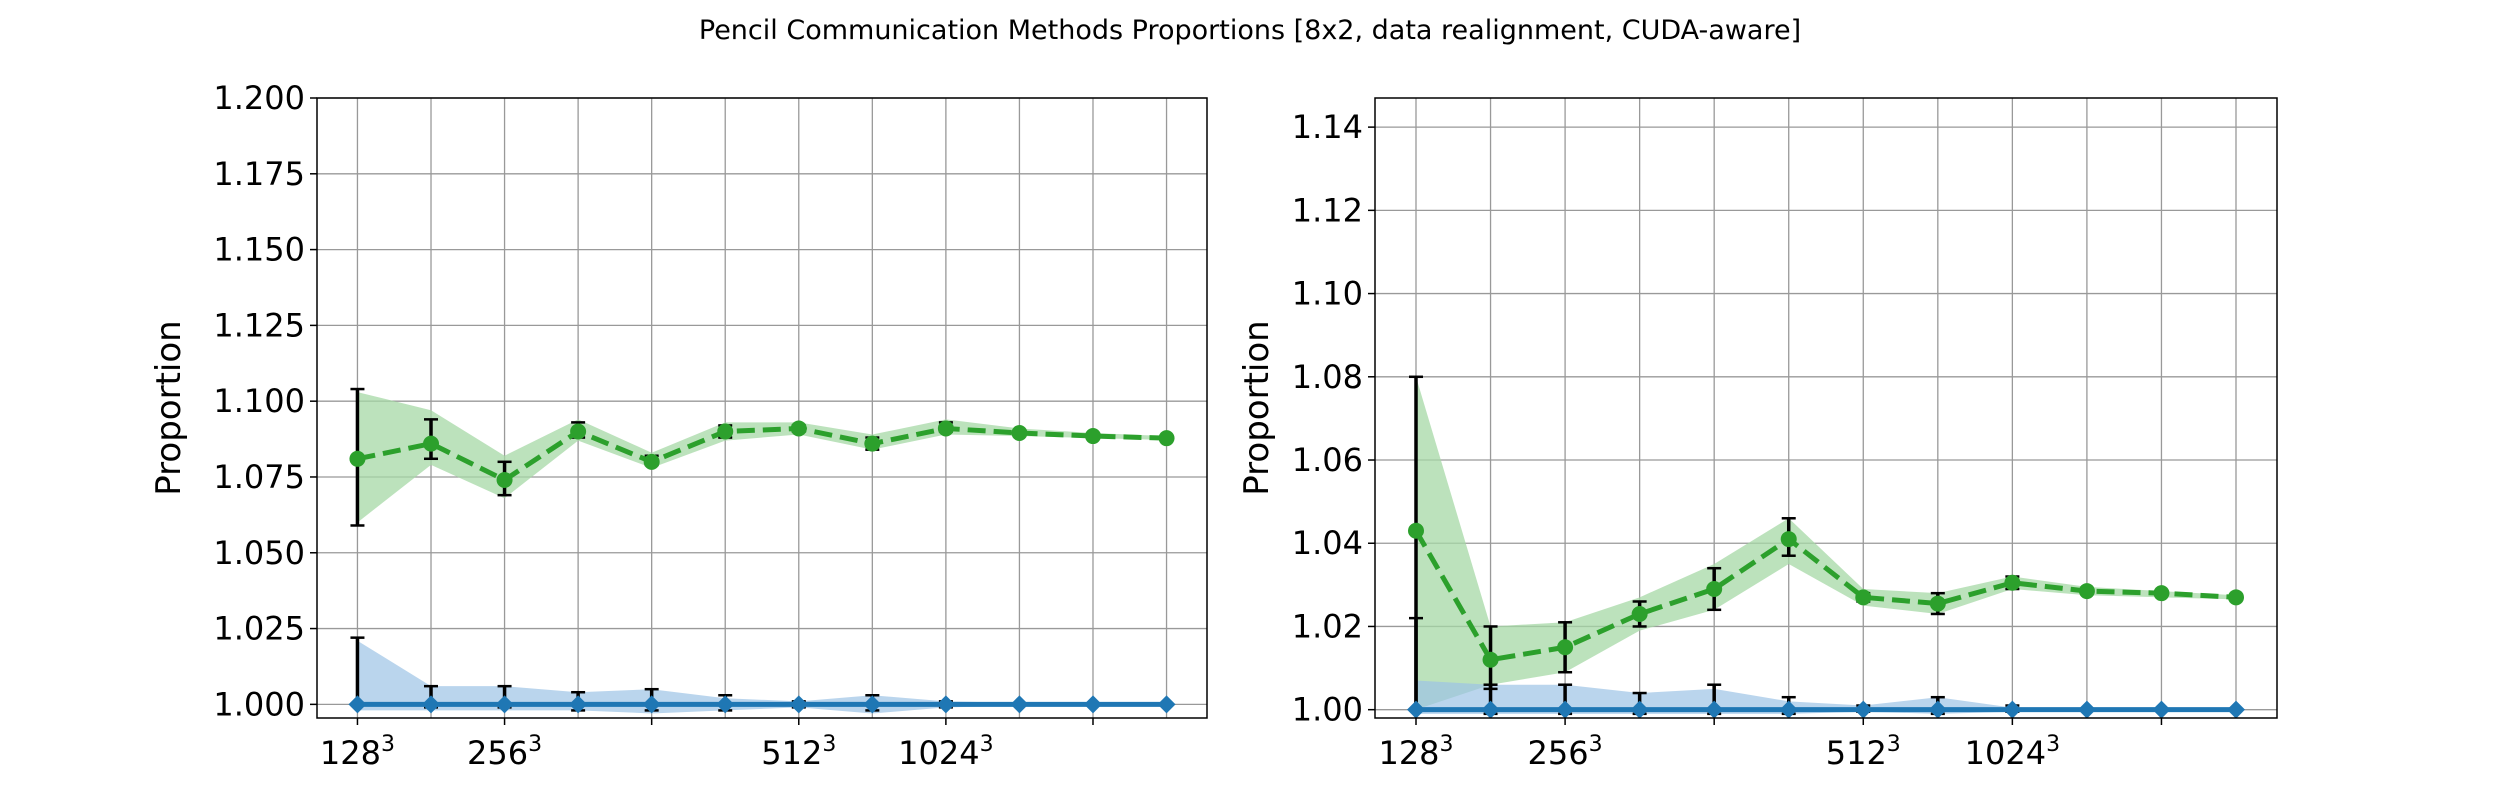 This screenshot has width=2500, height=800. What do you see at coordinates (1327, 543) in the screenshot?
I see `y-tick-label: 1.04` at bounding box center [1327, 543].